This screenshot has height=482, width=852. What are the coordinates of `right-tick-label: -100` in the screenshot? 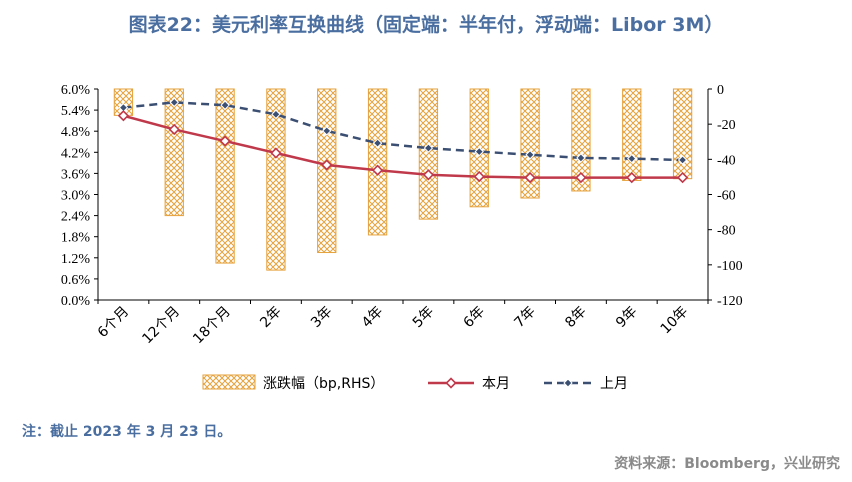 It's located at (730, 266).